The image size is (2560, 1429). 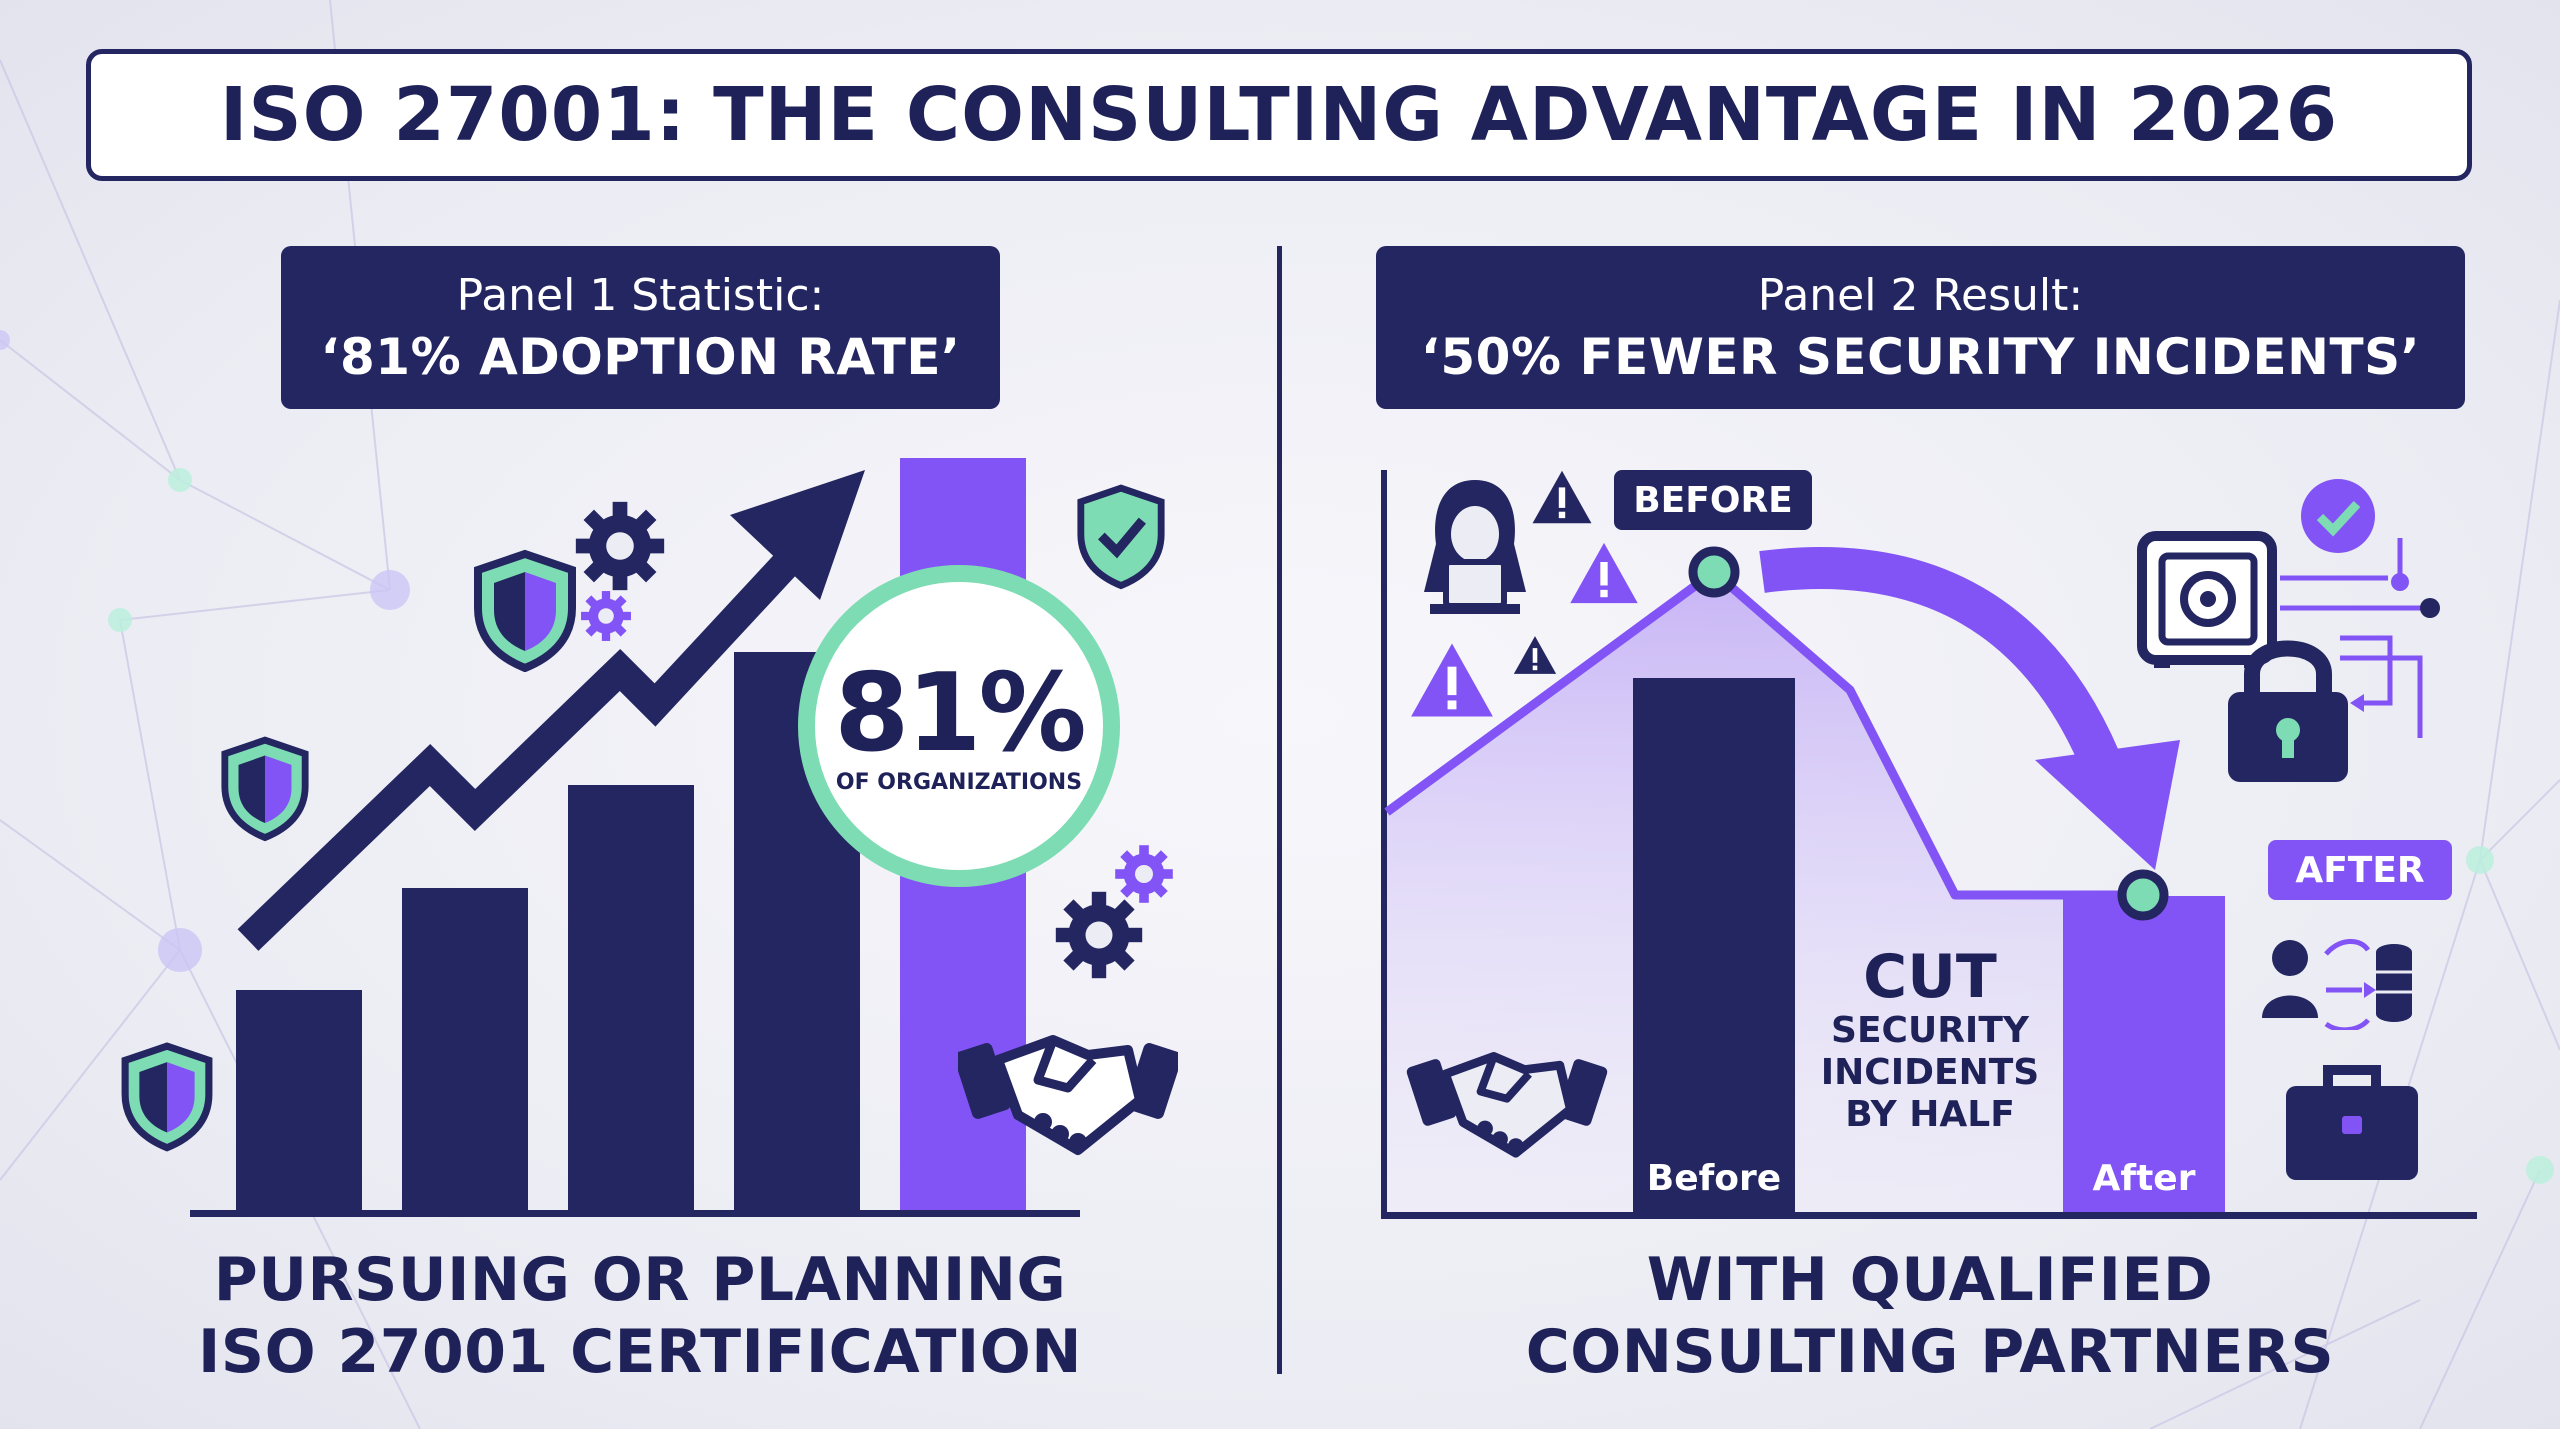 I want to click on user-database-icon, so click(x=2337, y=984).